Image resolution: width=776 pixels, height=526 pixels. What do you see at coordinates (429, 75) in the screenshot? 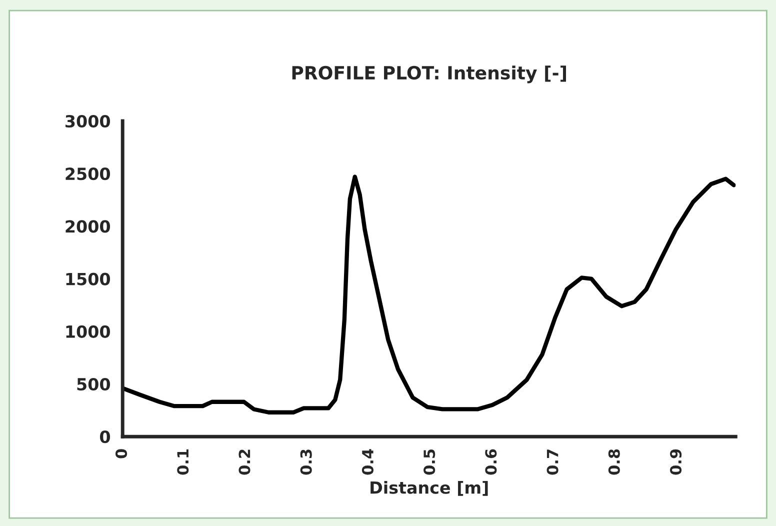
I see `chart-title: PROFILE PLOT: Intensity [-]` at bounding box center [429, 75].